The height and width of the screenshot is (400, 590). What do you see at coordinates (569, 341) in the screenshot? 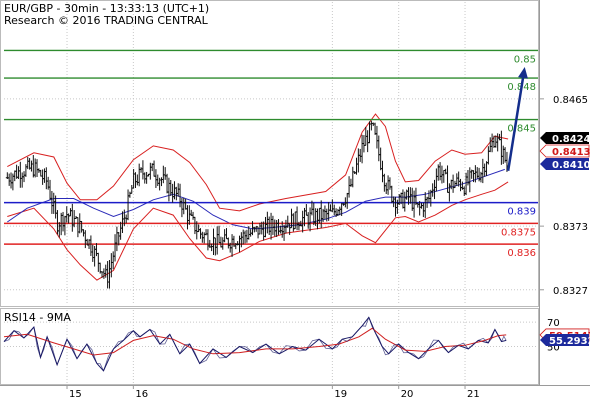
I see `rsi-tag-label: 55.2932` at bounding box center [569, 341].